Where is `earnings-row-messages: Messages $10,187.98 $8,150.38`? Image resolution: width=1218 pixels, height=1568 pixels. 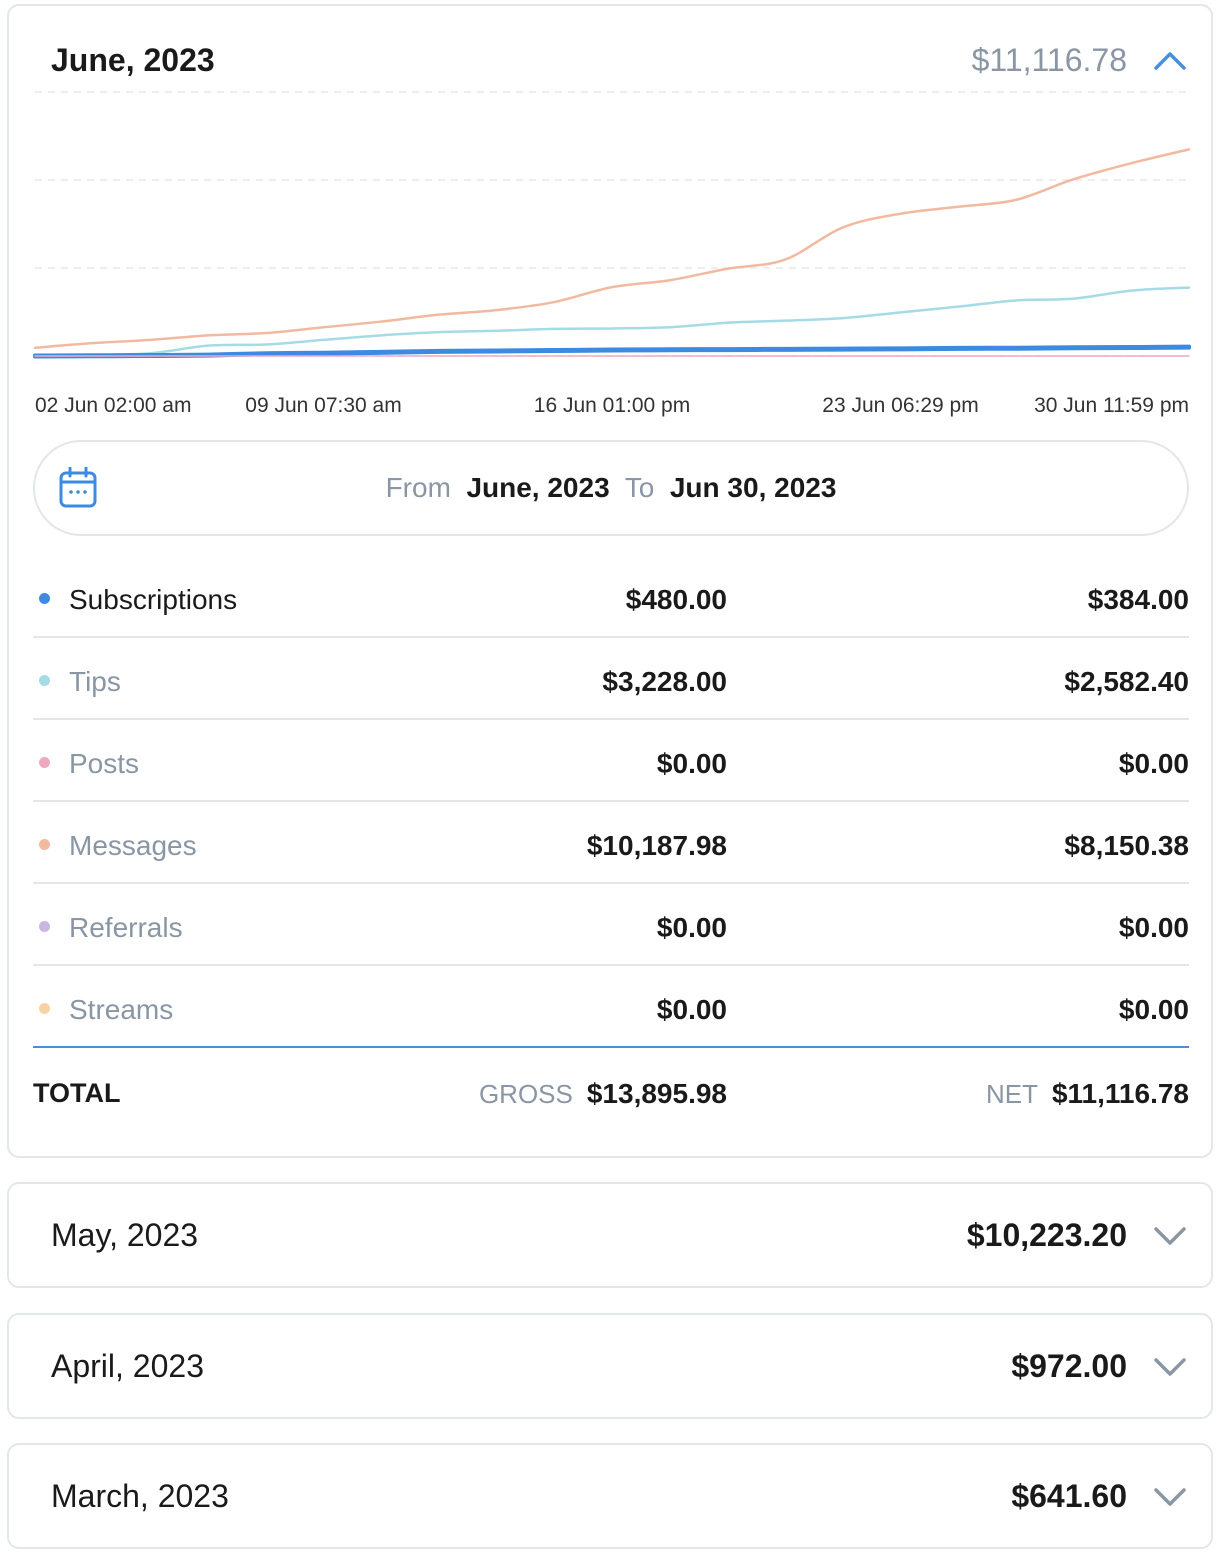 earnings-row-messages: Messages $10,187.98 $8,150.38 is located at coordinates (611, 843).